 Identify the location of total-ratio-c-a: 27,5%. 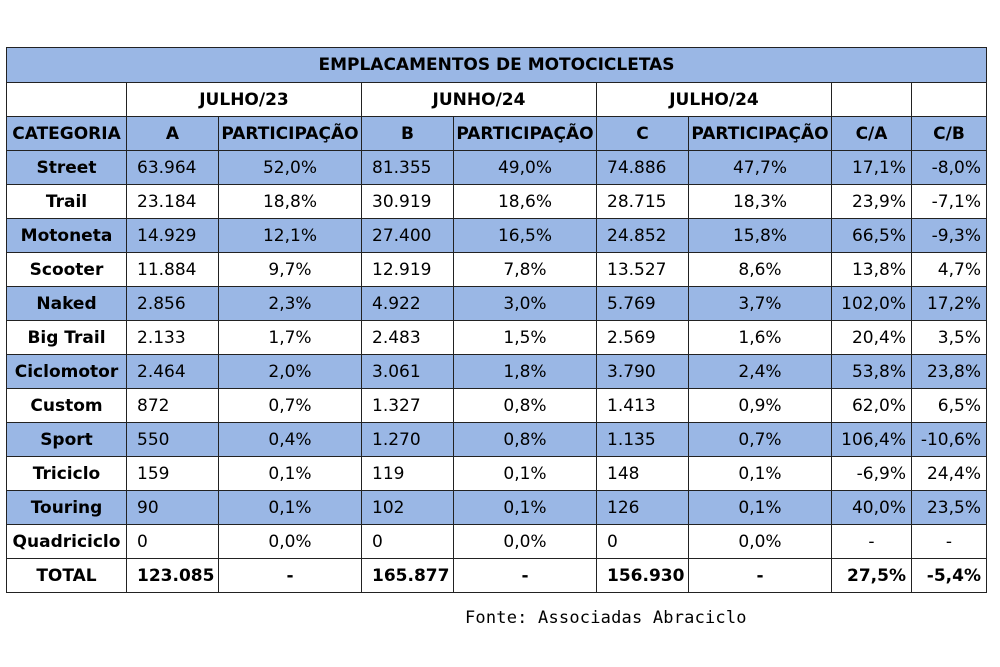
(871, 575).